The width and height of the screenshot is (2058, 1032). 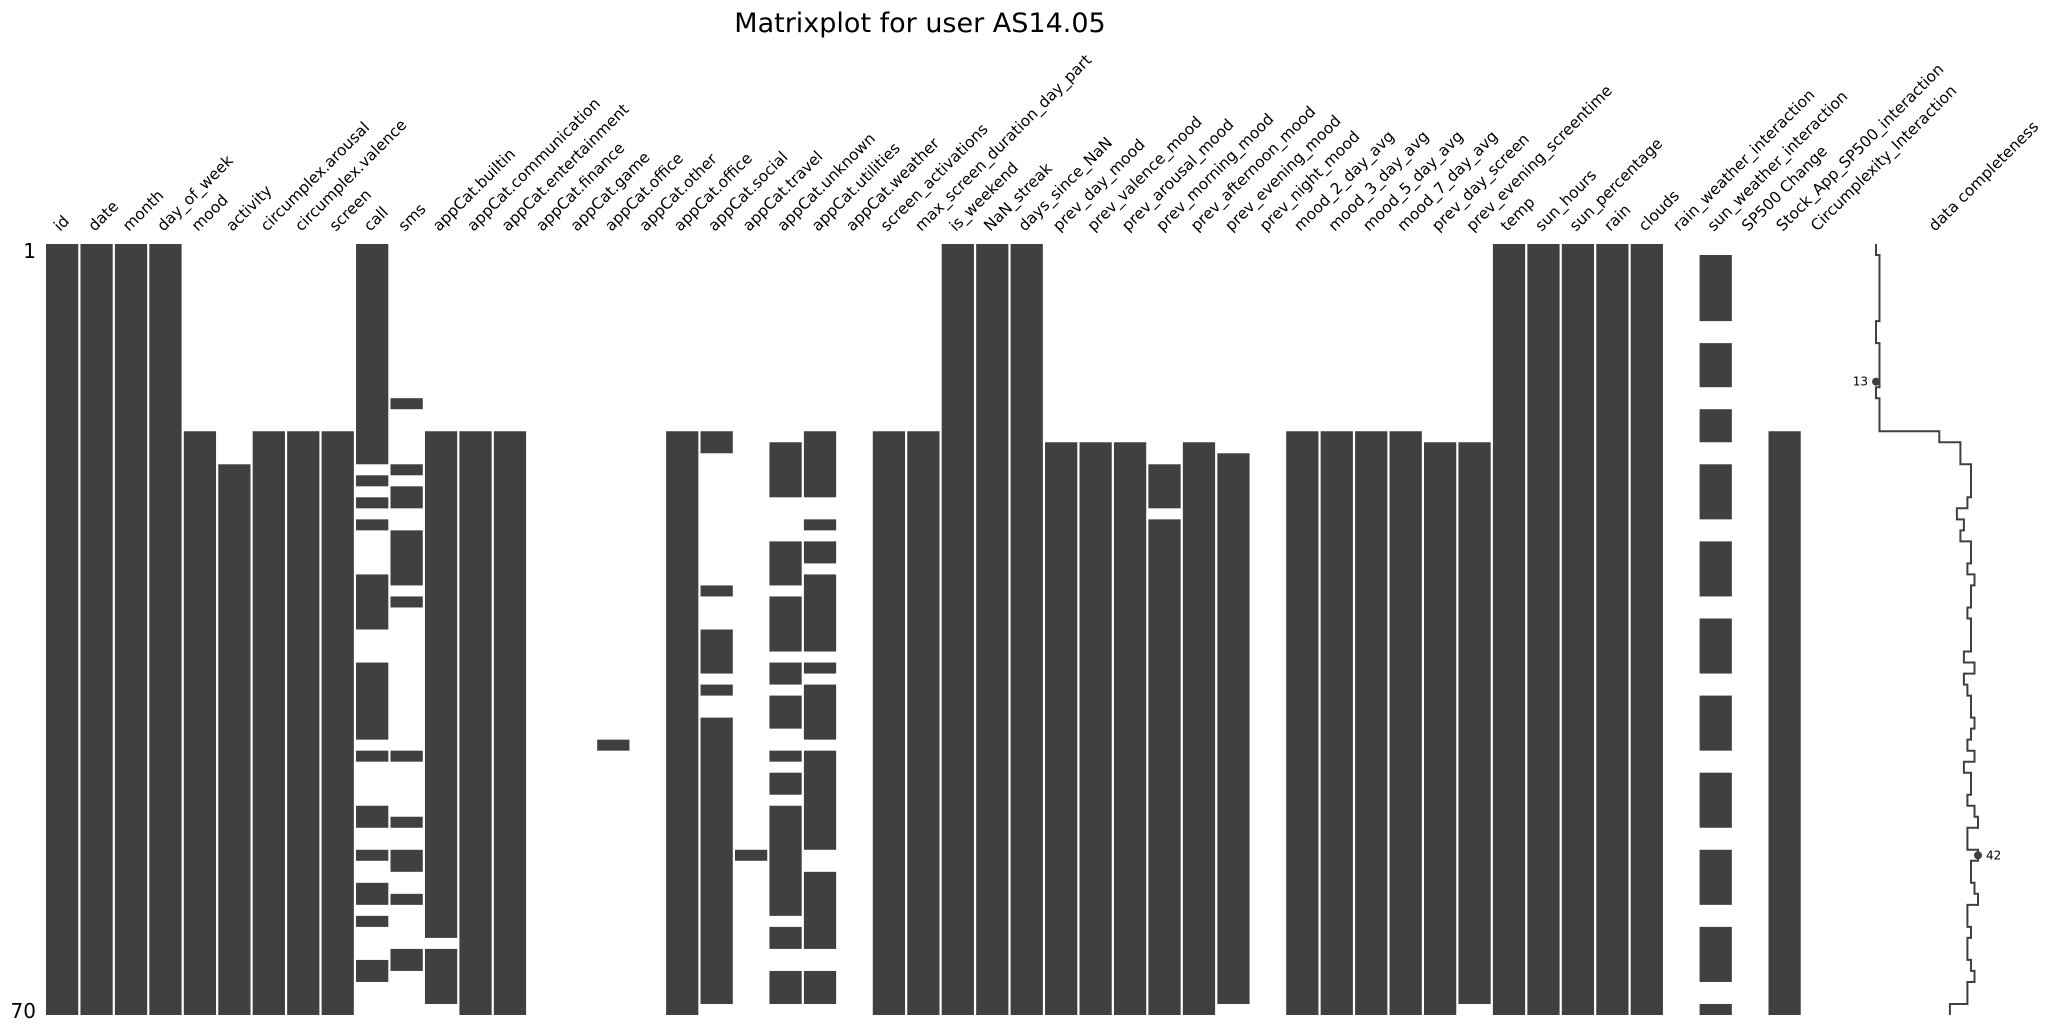 What do you see at coordinates (268, 723) in the screenshot?
I see `matrix-column-circumplex-arousal` at bounding box center [268, 723].